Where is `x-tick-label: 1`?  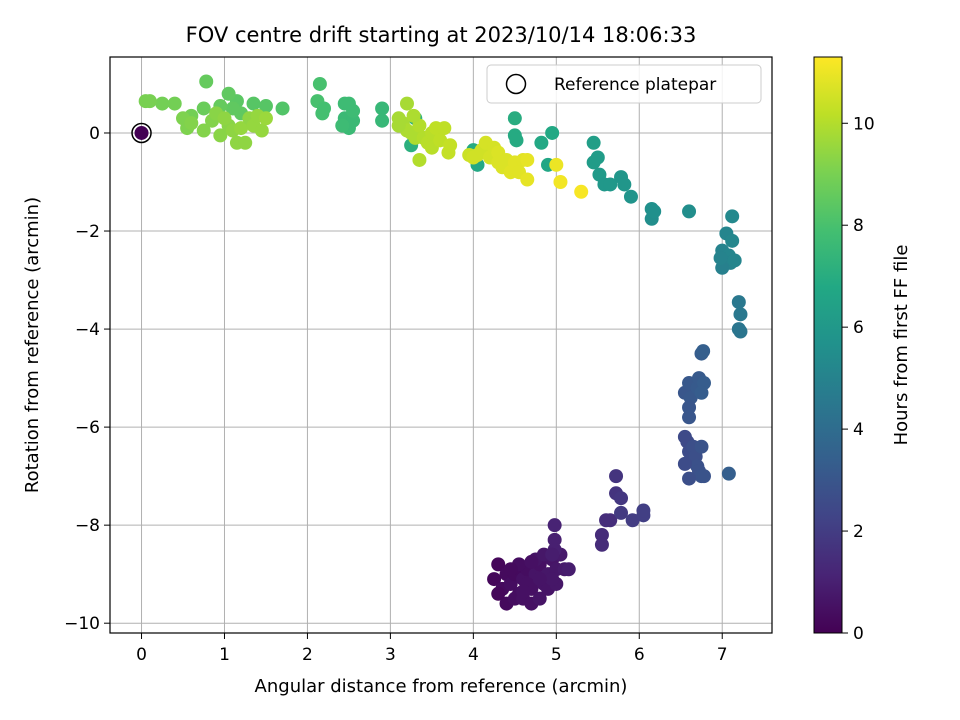 x-tick-label: 1 is located at coordinates (224, 655).